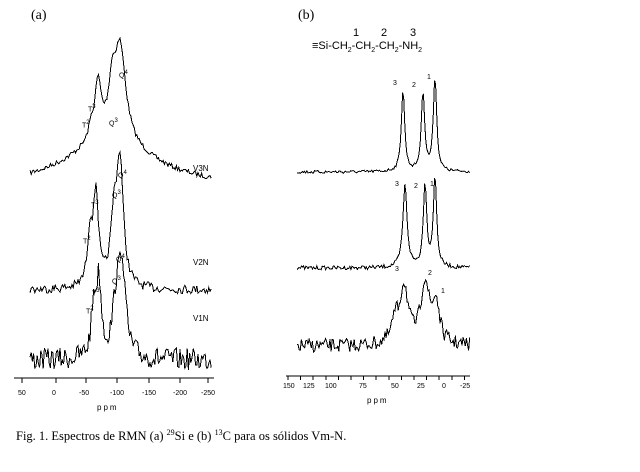  What do you see at coordinates (432, 184) in the screenshot?
I see `c13-peak-label-1-mid: 1` at bounding box center [432, 184].